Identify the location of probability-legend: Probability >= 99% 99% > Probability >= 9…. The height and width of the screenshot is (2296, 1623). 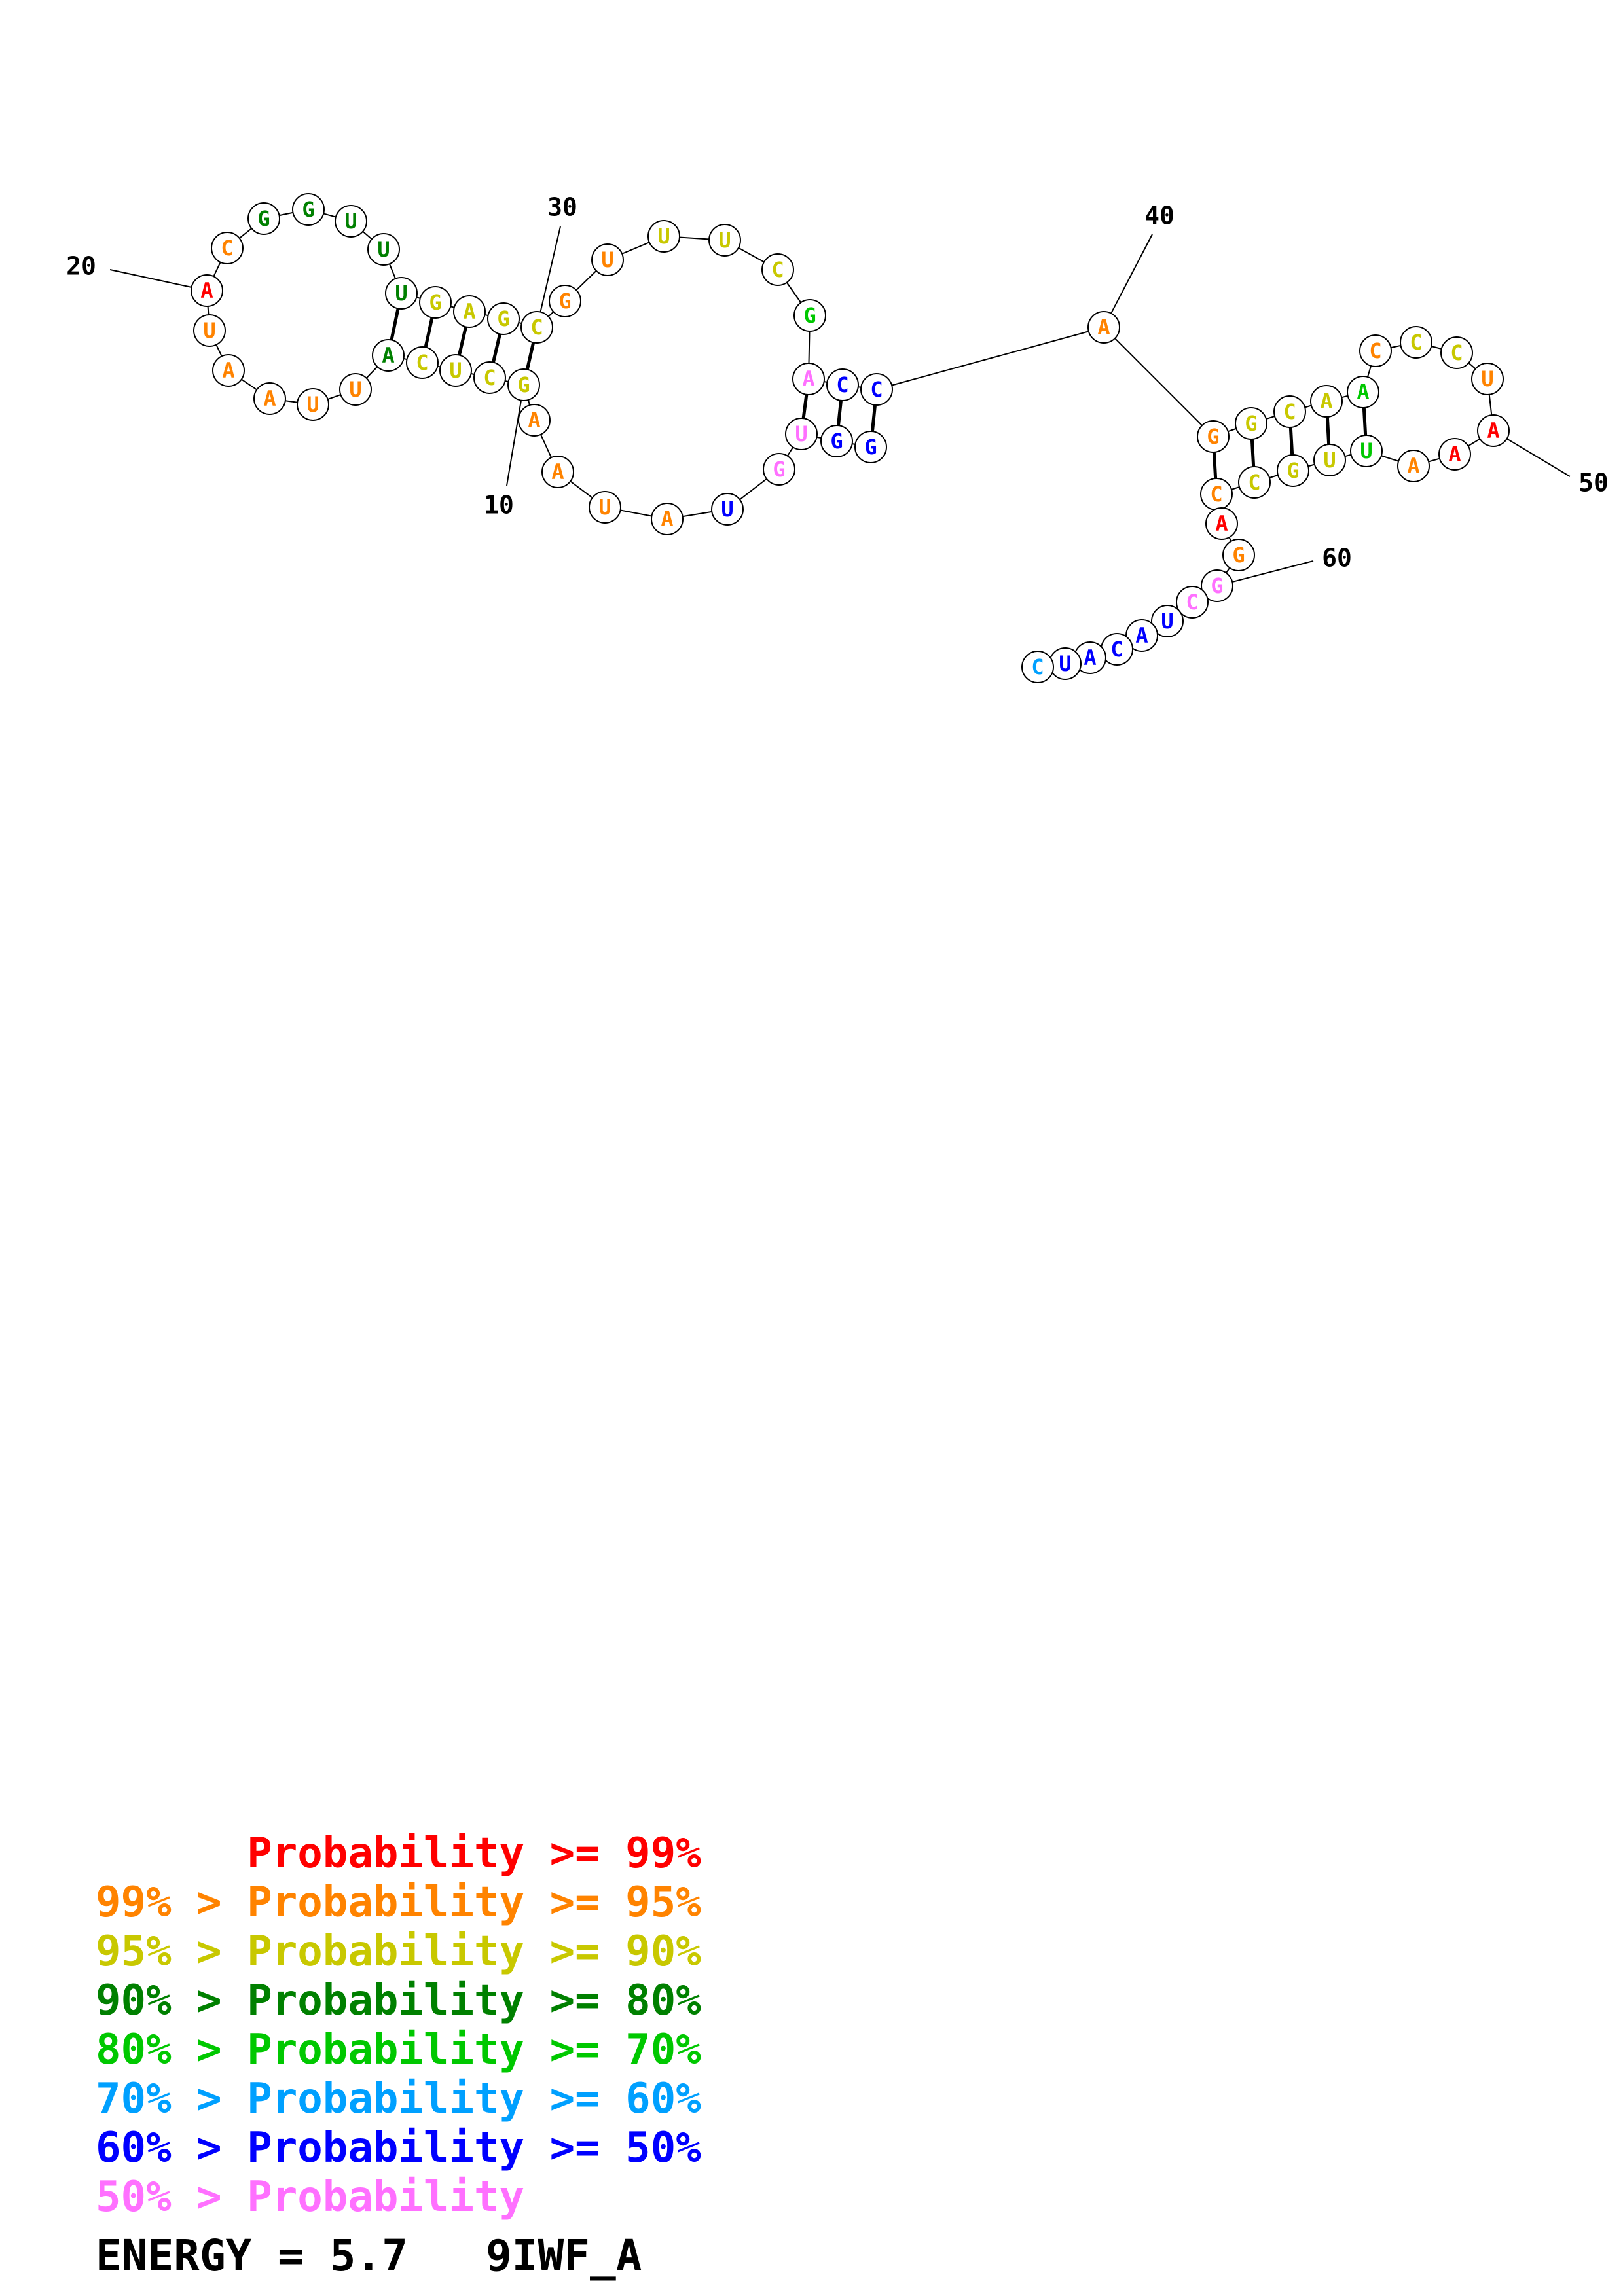
(398, 2025).